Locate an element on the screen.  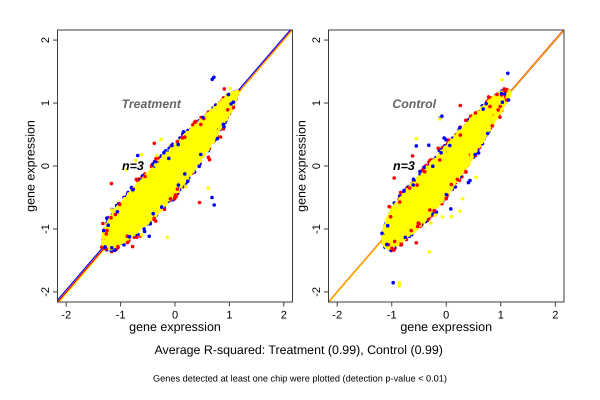
svg-text: Control is located at coordinates (414, 104).